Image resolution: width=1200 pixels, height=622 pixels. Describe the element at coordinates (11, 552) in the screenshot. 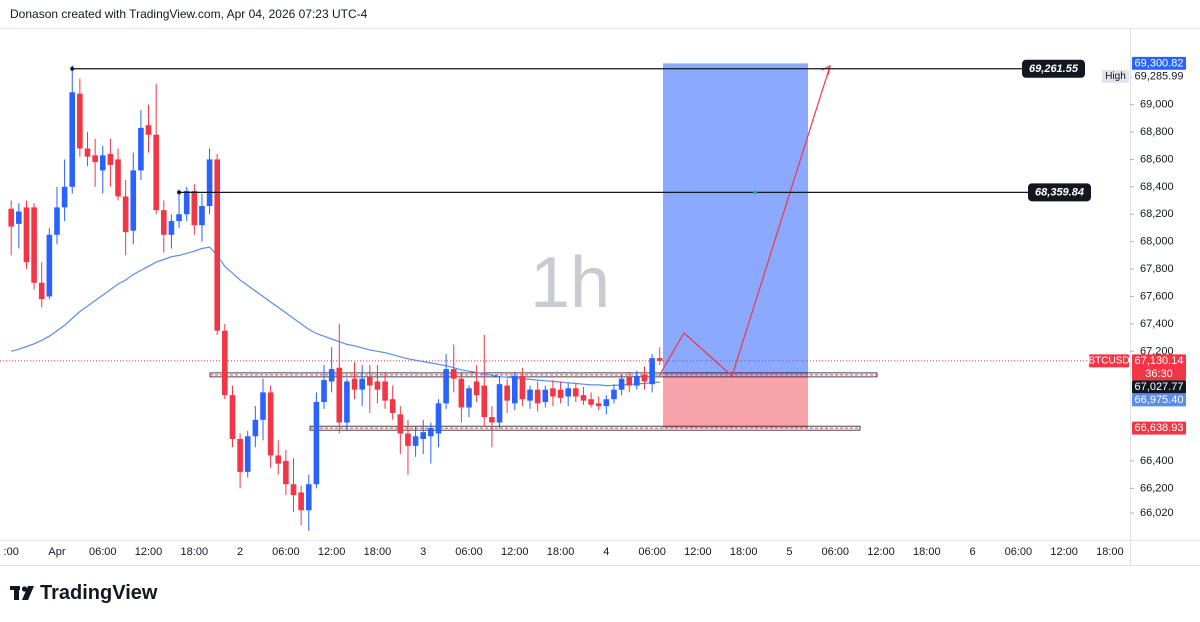

I see `x-tick-label: :00` at that location.